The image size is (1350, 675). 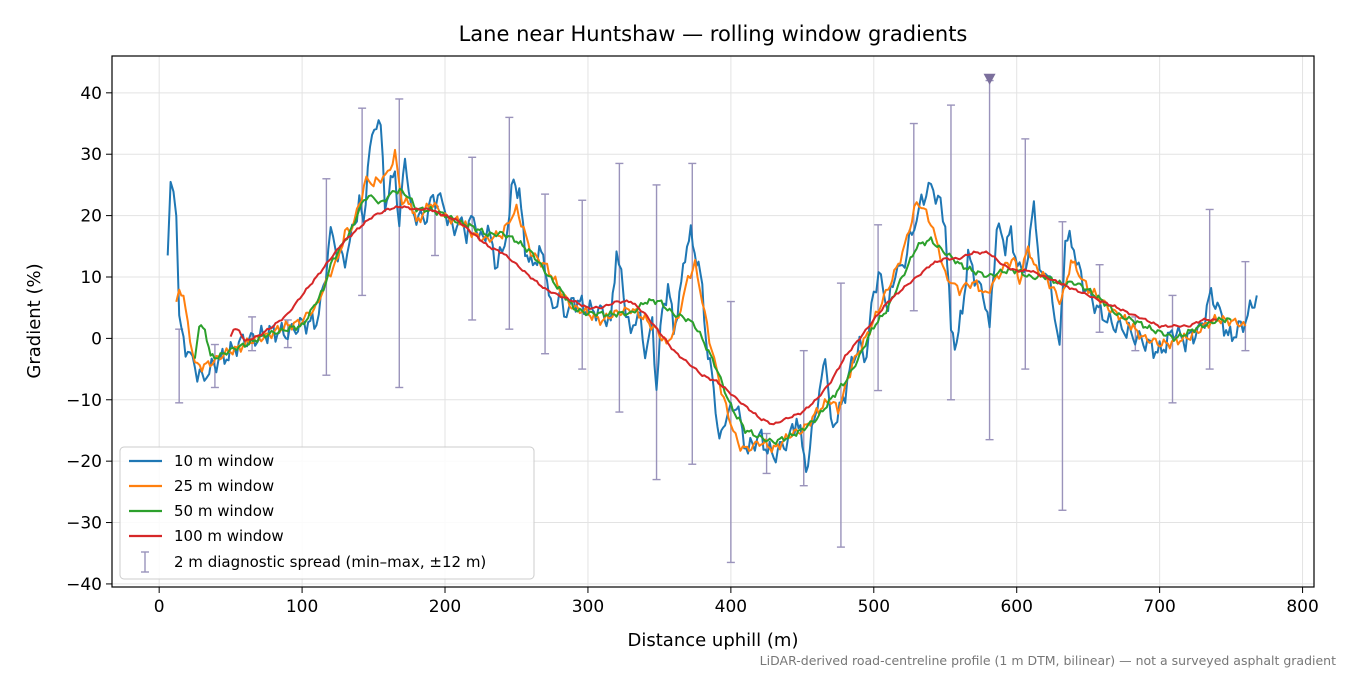 What do you see at coordinates (91, 278) in the screenshot?
I see `y-tick-label: 10` at bounding box center [91, 278].